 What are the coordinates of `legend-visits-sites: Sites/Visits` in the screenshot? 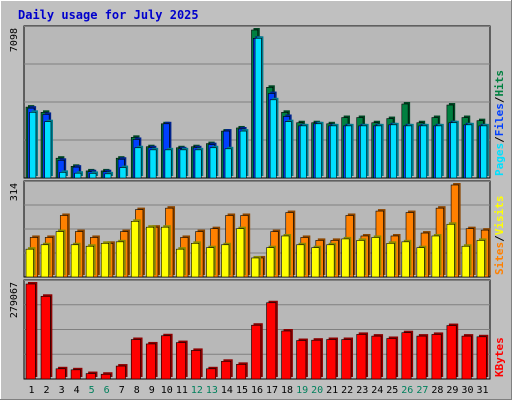 It's located at (499, 236).